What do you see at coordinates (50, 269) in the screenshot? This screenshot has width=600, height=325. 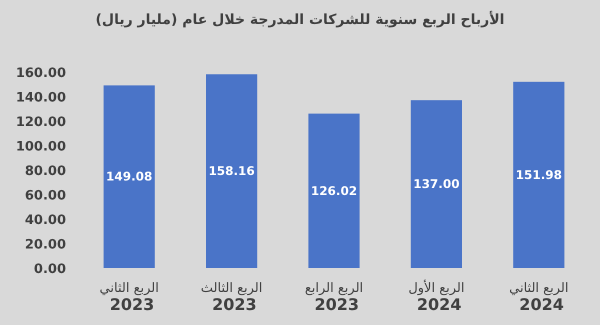 I see `y-tick-label: 0.00` at bounding box center [50, 269].